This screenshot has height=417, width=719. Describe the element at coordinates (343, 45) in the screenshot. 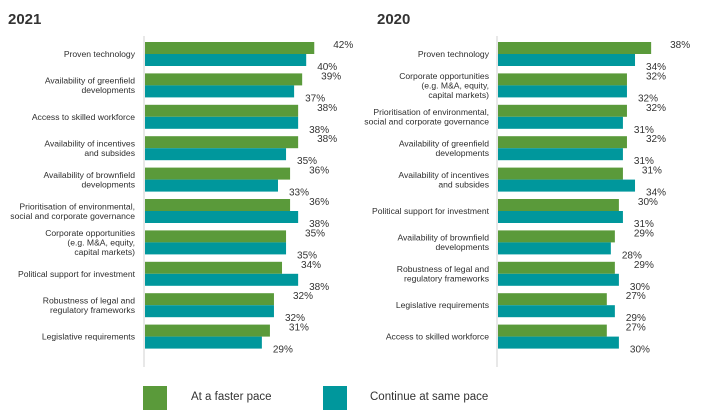

I see `value-label: 42%` at that location.